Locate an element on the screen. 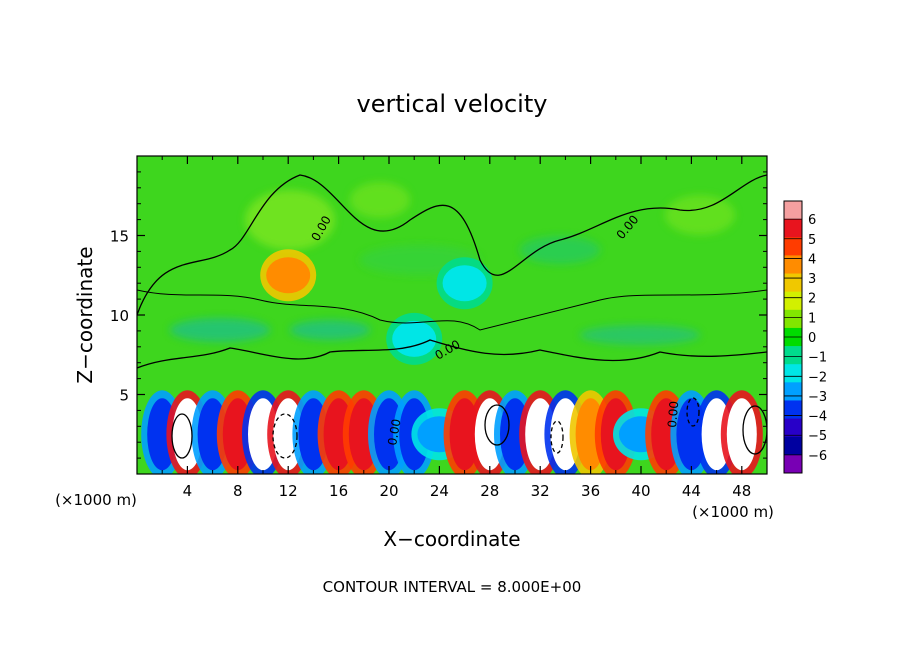 The image size is (904, 654). x-tick-label: 48 is located at coordinates (741, 491).